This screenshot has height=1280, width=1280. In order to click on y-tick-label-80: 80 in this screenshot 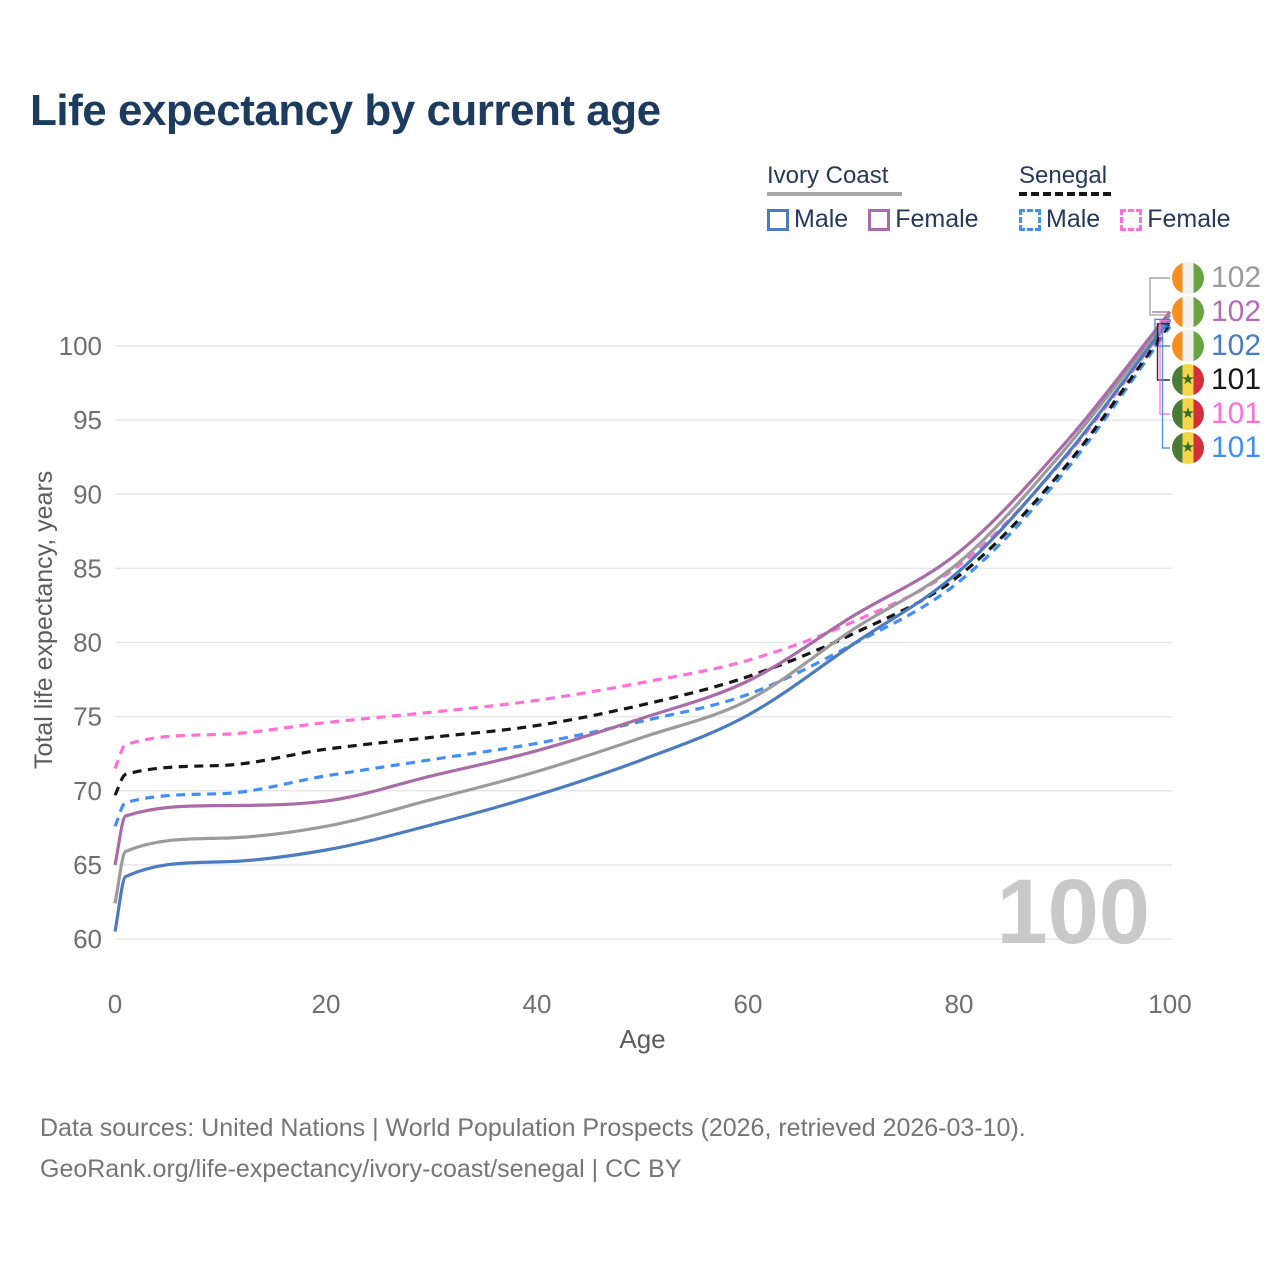, I will do `click(87, 643)`.